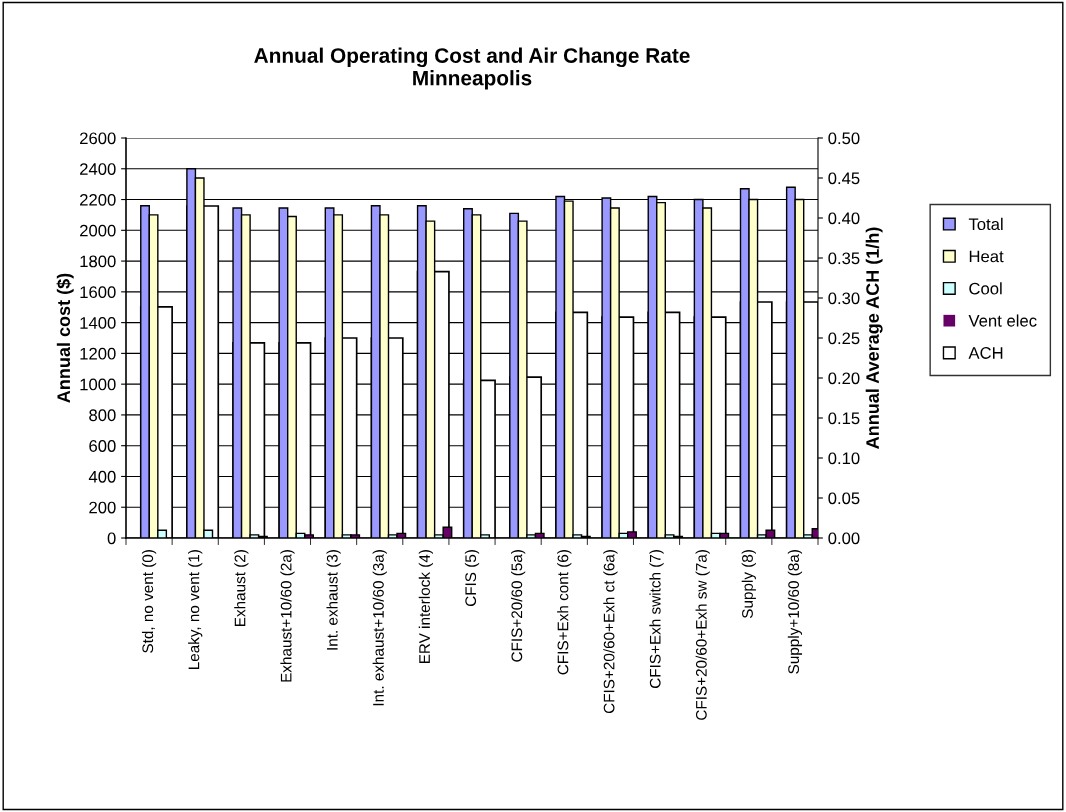 The image size is (1066, 812). Describe the element at coordinates (564, 612) in the screenshot. I see `x-tick-label: CFIS+Exh cont (6)` at that location.